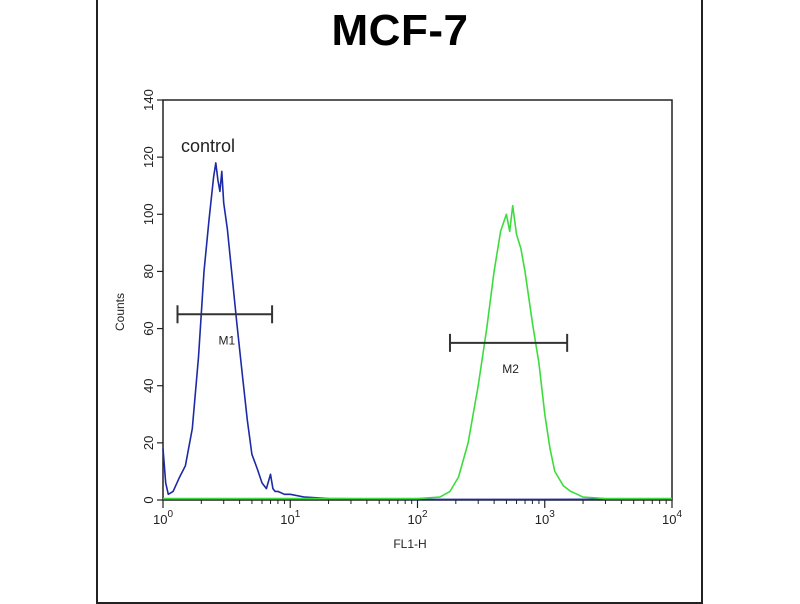  What do you see at coordinates (120, 312) in the screenshot?
I see `y-axis-label: Counts` at bounding box center [120, 312].